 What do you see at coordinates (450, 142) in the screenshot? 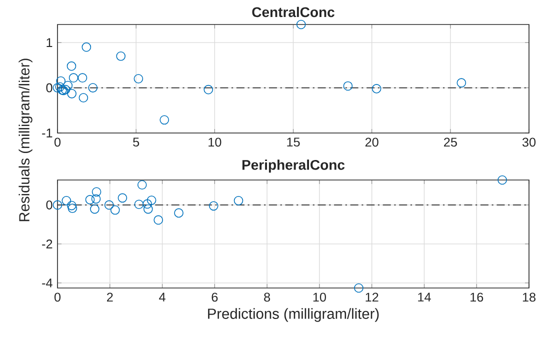
I see `x-tick-label: 25` at bounding box center [450, 142].